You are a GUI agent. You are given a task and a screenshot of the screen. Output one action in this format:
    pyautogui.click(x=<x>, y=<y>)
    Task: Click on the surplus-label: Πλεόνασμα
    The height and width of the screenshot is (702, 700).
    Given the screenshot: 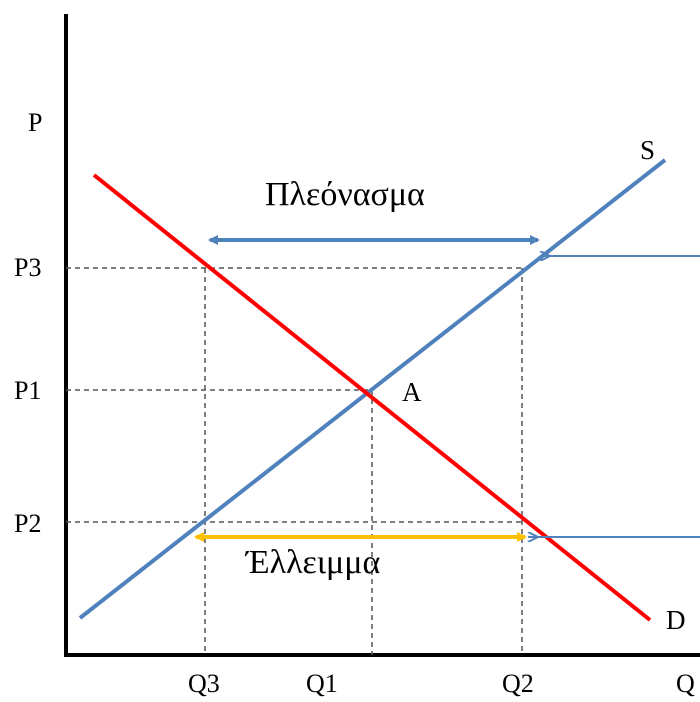 What is the action you would take?
    pyautogui.click(x=345, y=194)
    